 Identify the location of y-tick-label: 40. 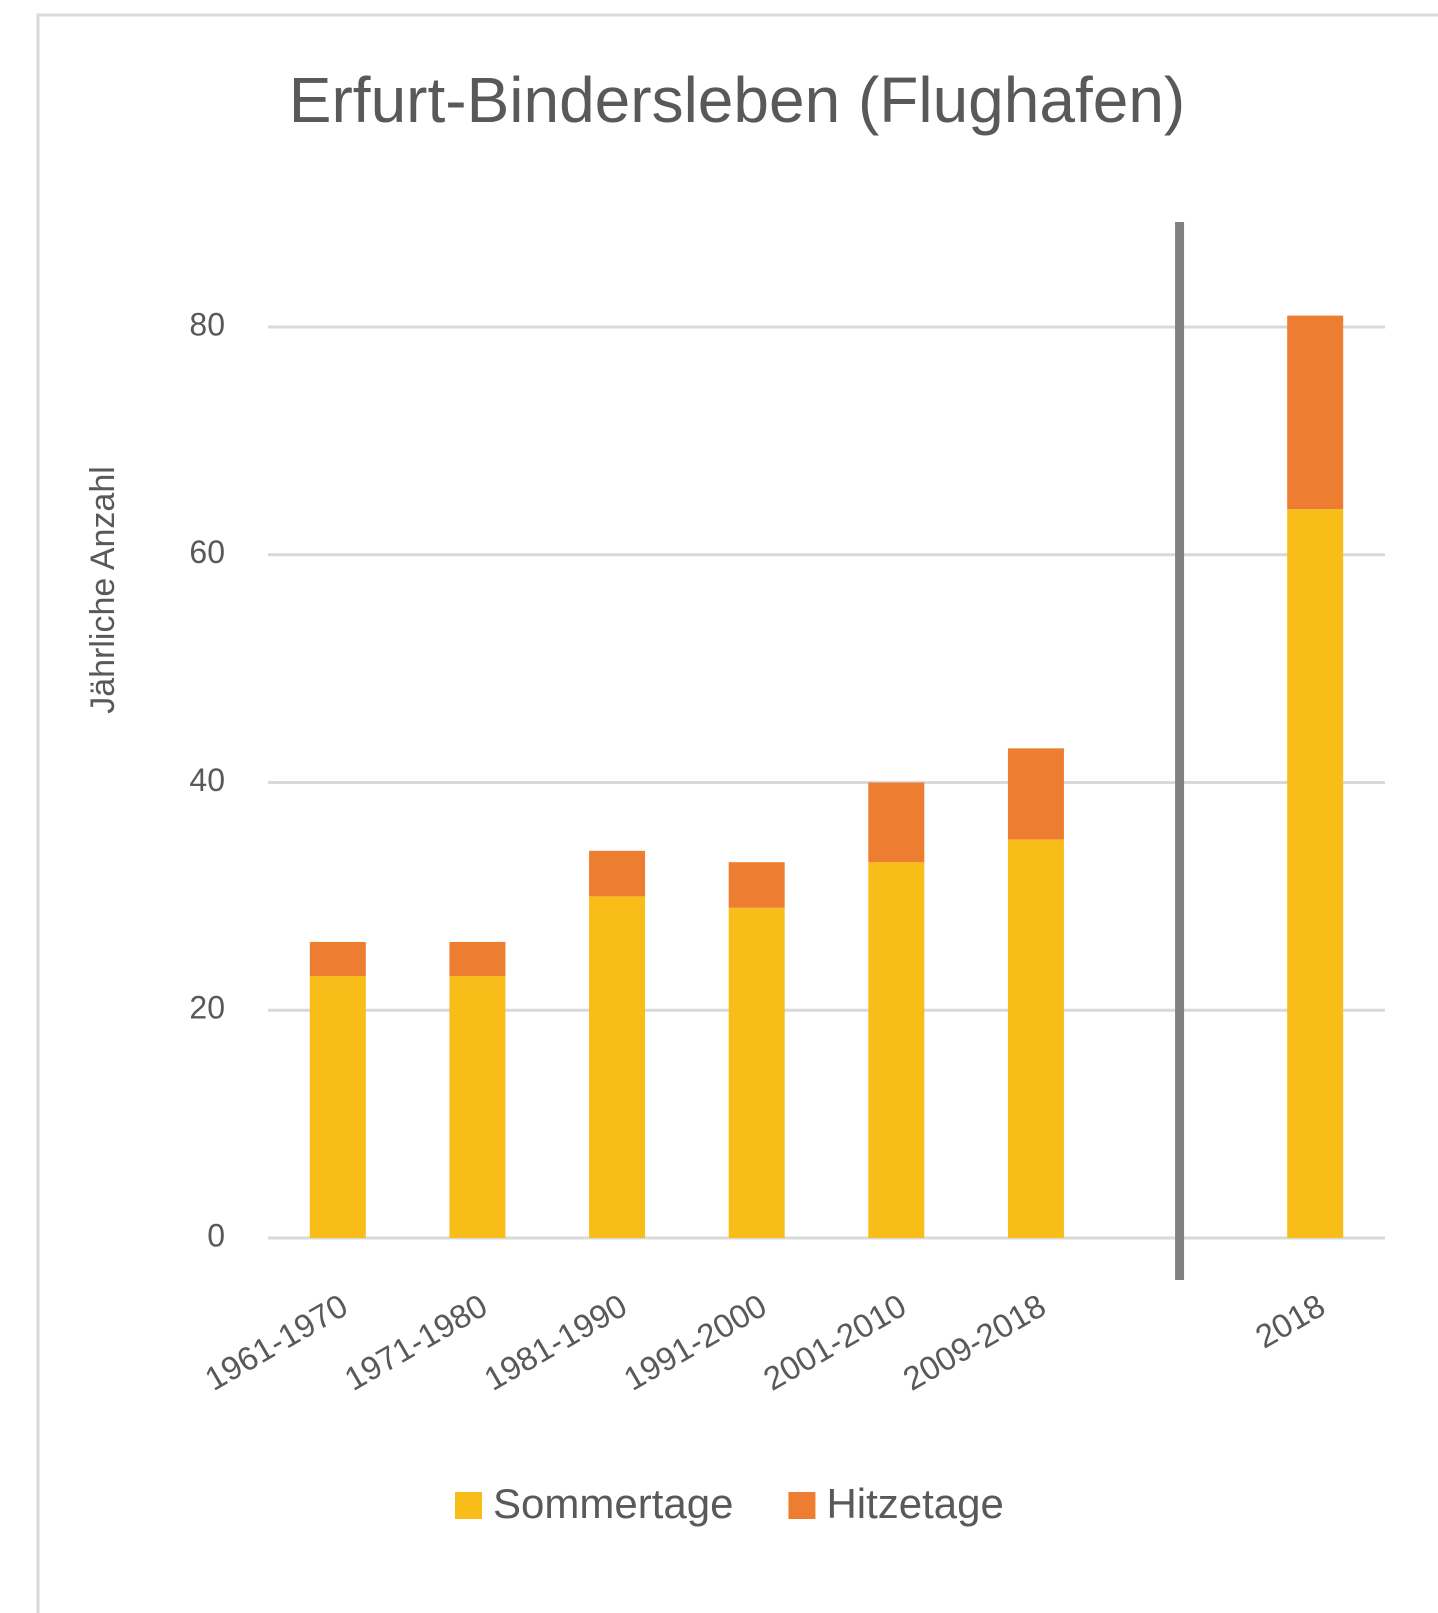
(207, 780).